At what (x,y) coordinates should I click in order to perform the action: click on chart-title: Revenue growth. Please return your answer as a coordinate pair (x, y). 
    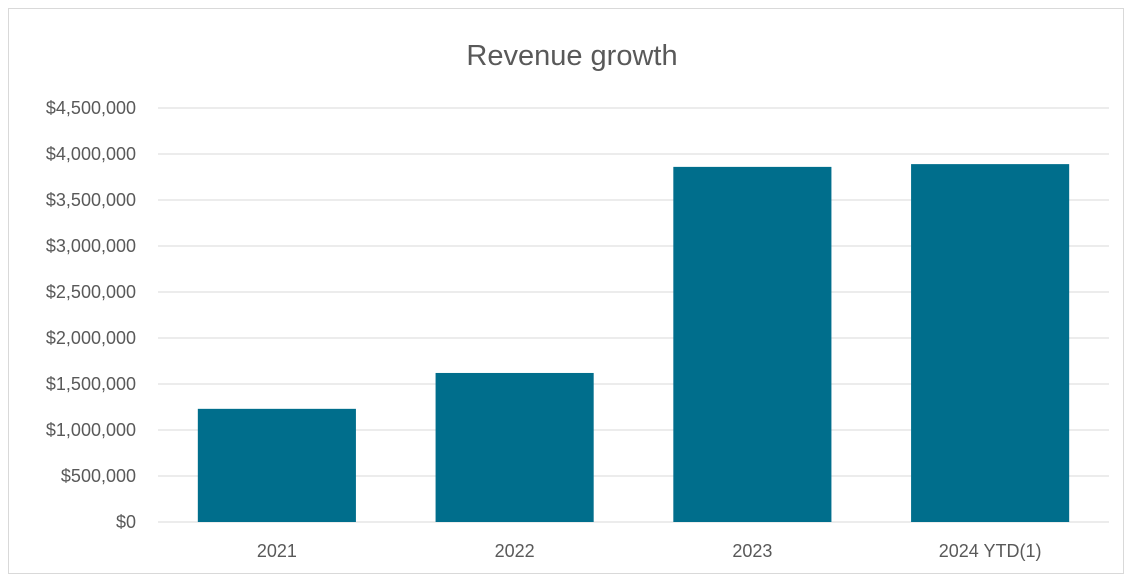
    Looking at the image, I should click on (571, 56).